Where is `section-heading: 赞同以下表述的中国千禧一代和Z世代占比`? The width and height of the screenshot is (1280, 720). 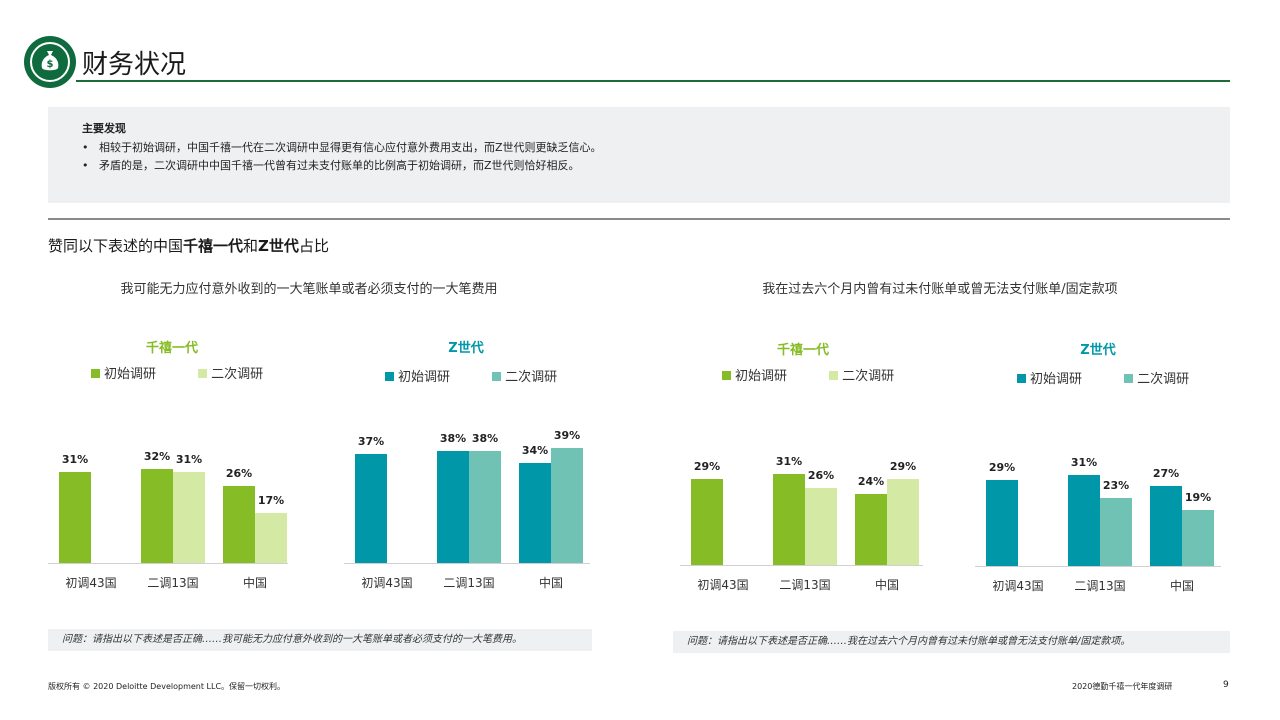 section-heading: 赞同以下表述的中国千禧一代和Z世代占比 is located at coordinates (188, 246).